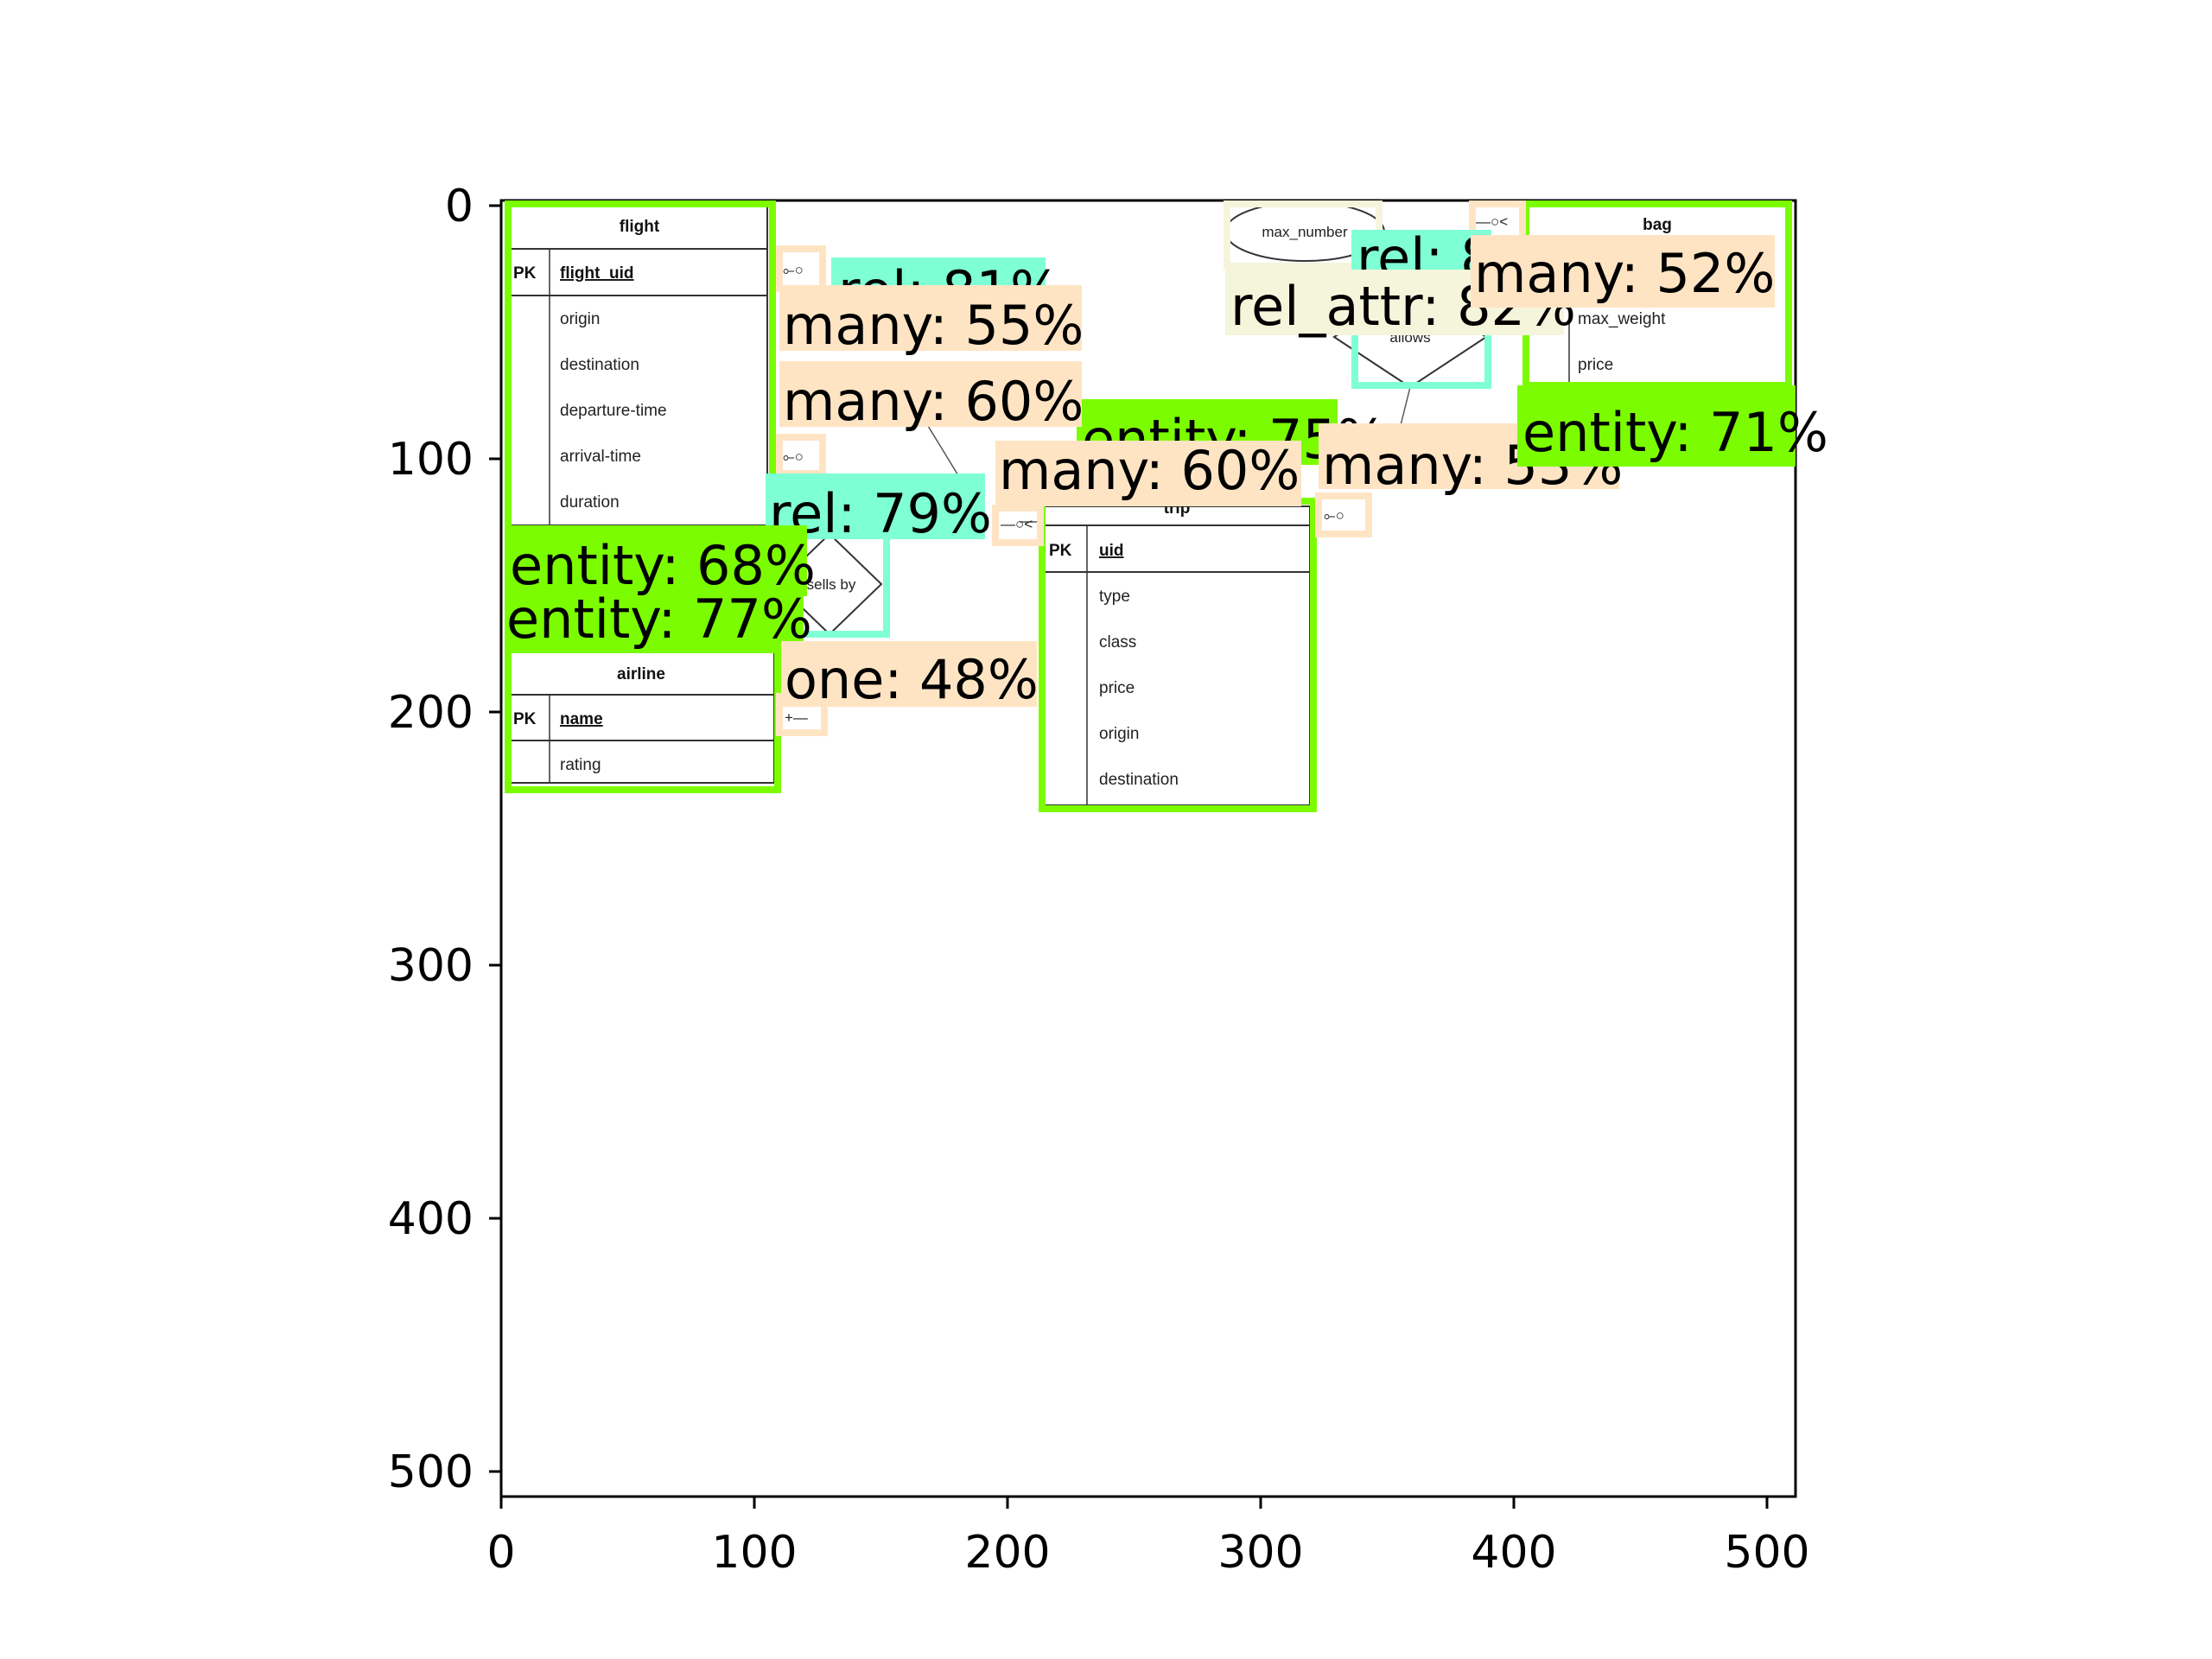  Describe the element at coordinates (431, 966) in the screenshot. I see `y-tick-label: 300` at that location.